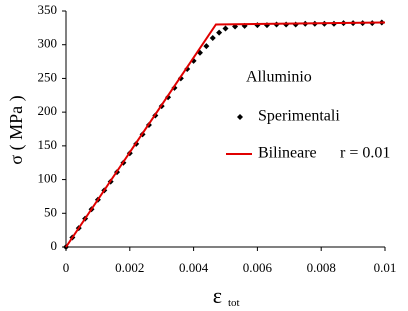 Image resolution: width=408 pixels, height=311 pixels. Describe the element at coordinates (48, 178) in the screenshot. I see `y-tick-label: 100` at that location.